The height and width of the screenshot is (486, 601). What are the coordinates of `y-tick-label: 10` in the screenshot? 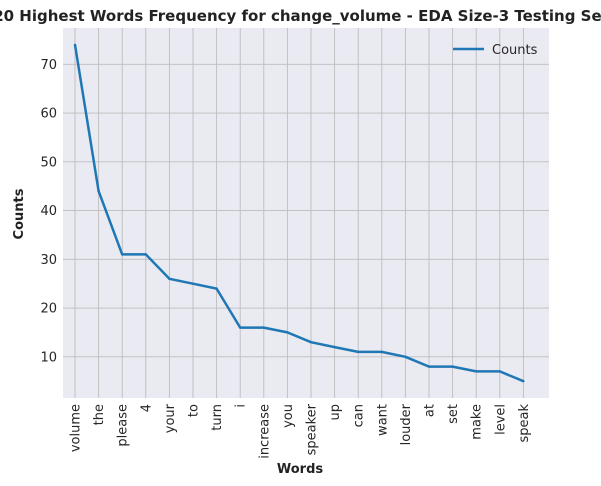 It's located at (48, 357).